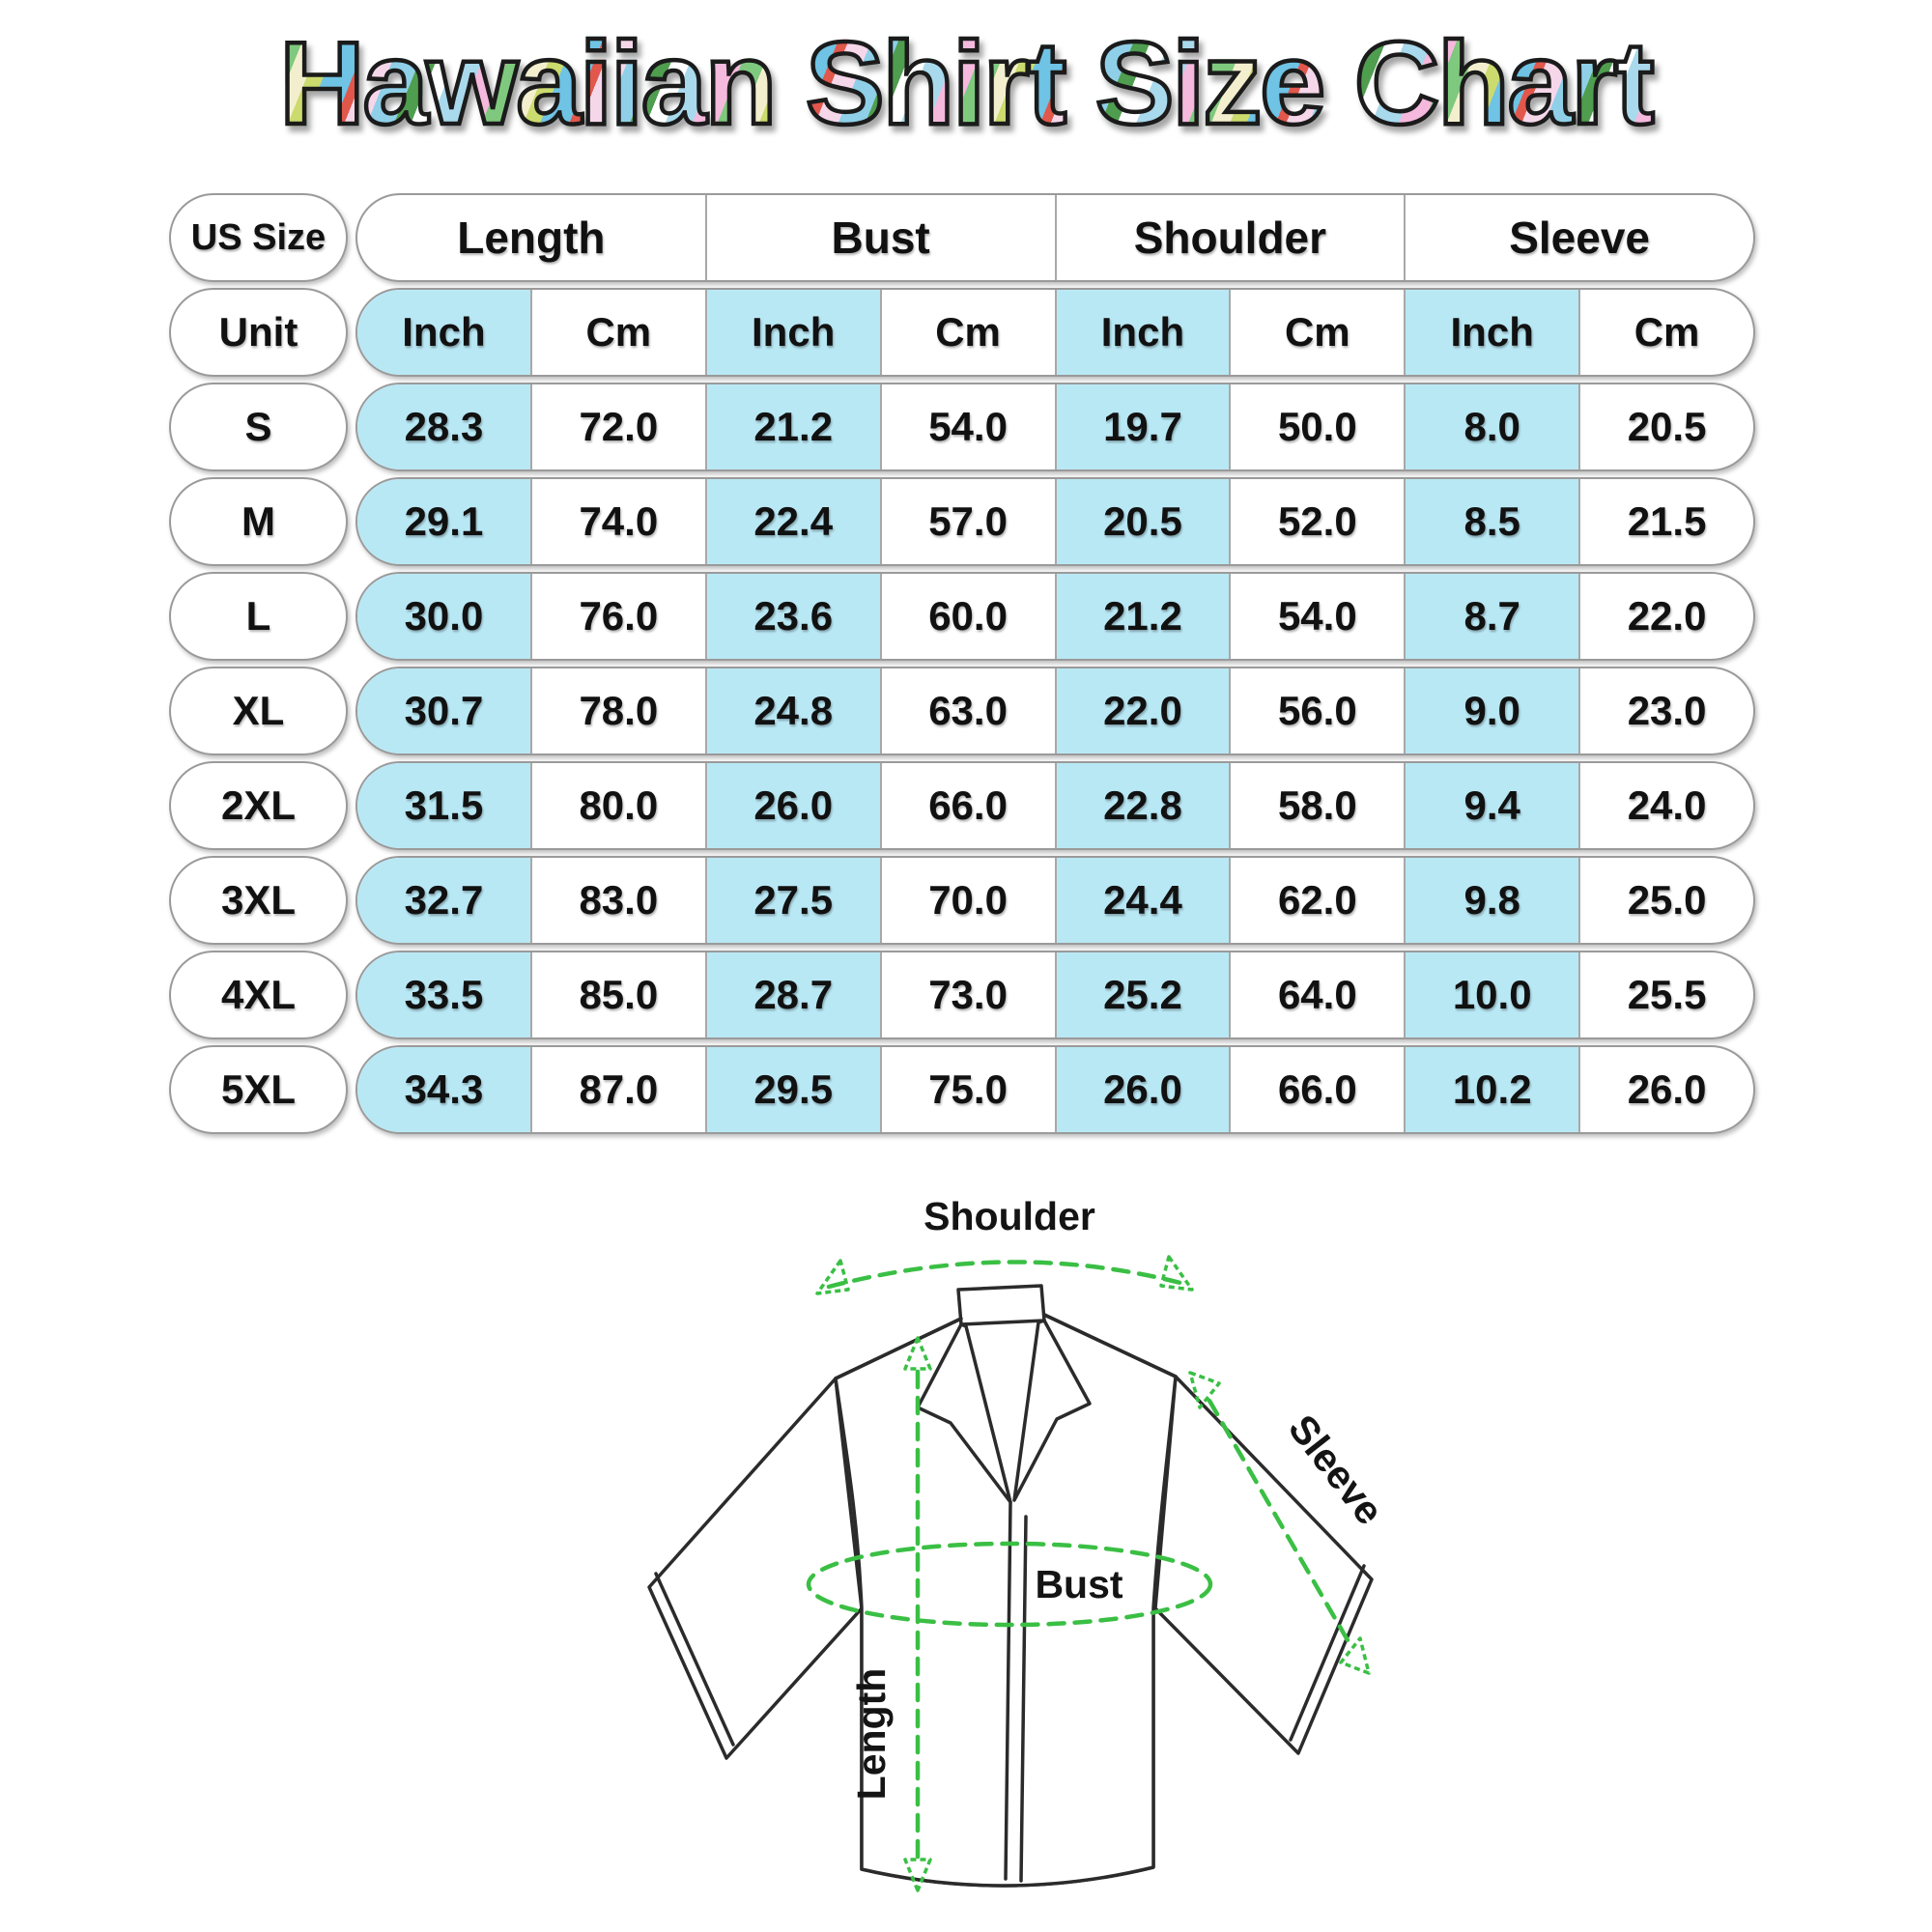  I want to click on value-cell: 32.7, so click(444, 900).